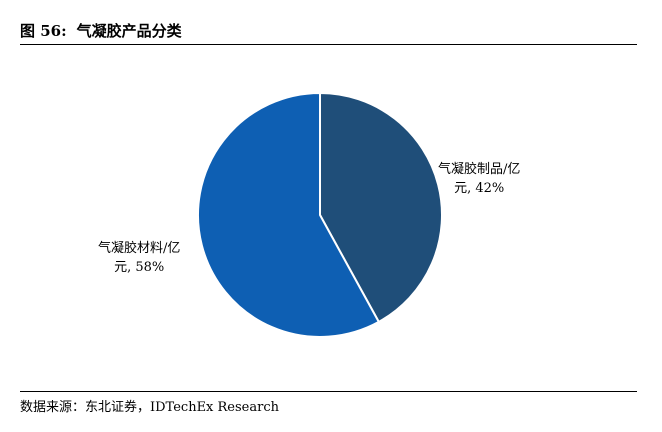 The image size is (662, 432). I want to click on figure-number: 图 56:, so click(43, 31).